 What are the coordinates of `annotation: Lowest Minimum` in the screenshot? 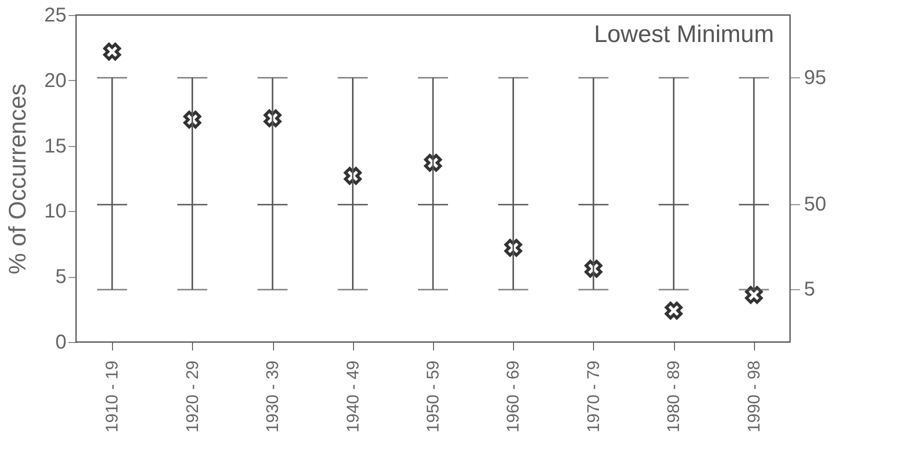 It's located at (684, 34).